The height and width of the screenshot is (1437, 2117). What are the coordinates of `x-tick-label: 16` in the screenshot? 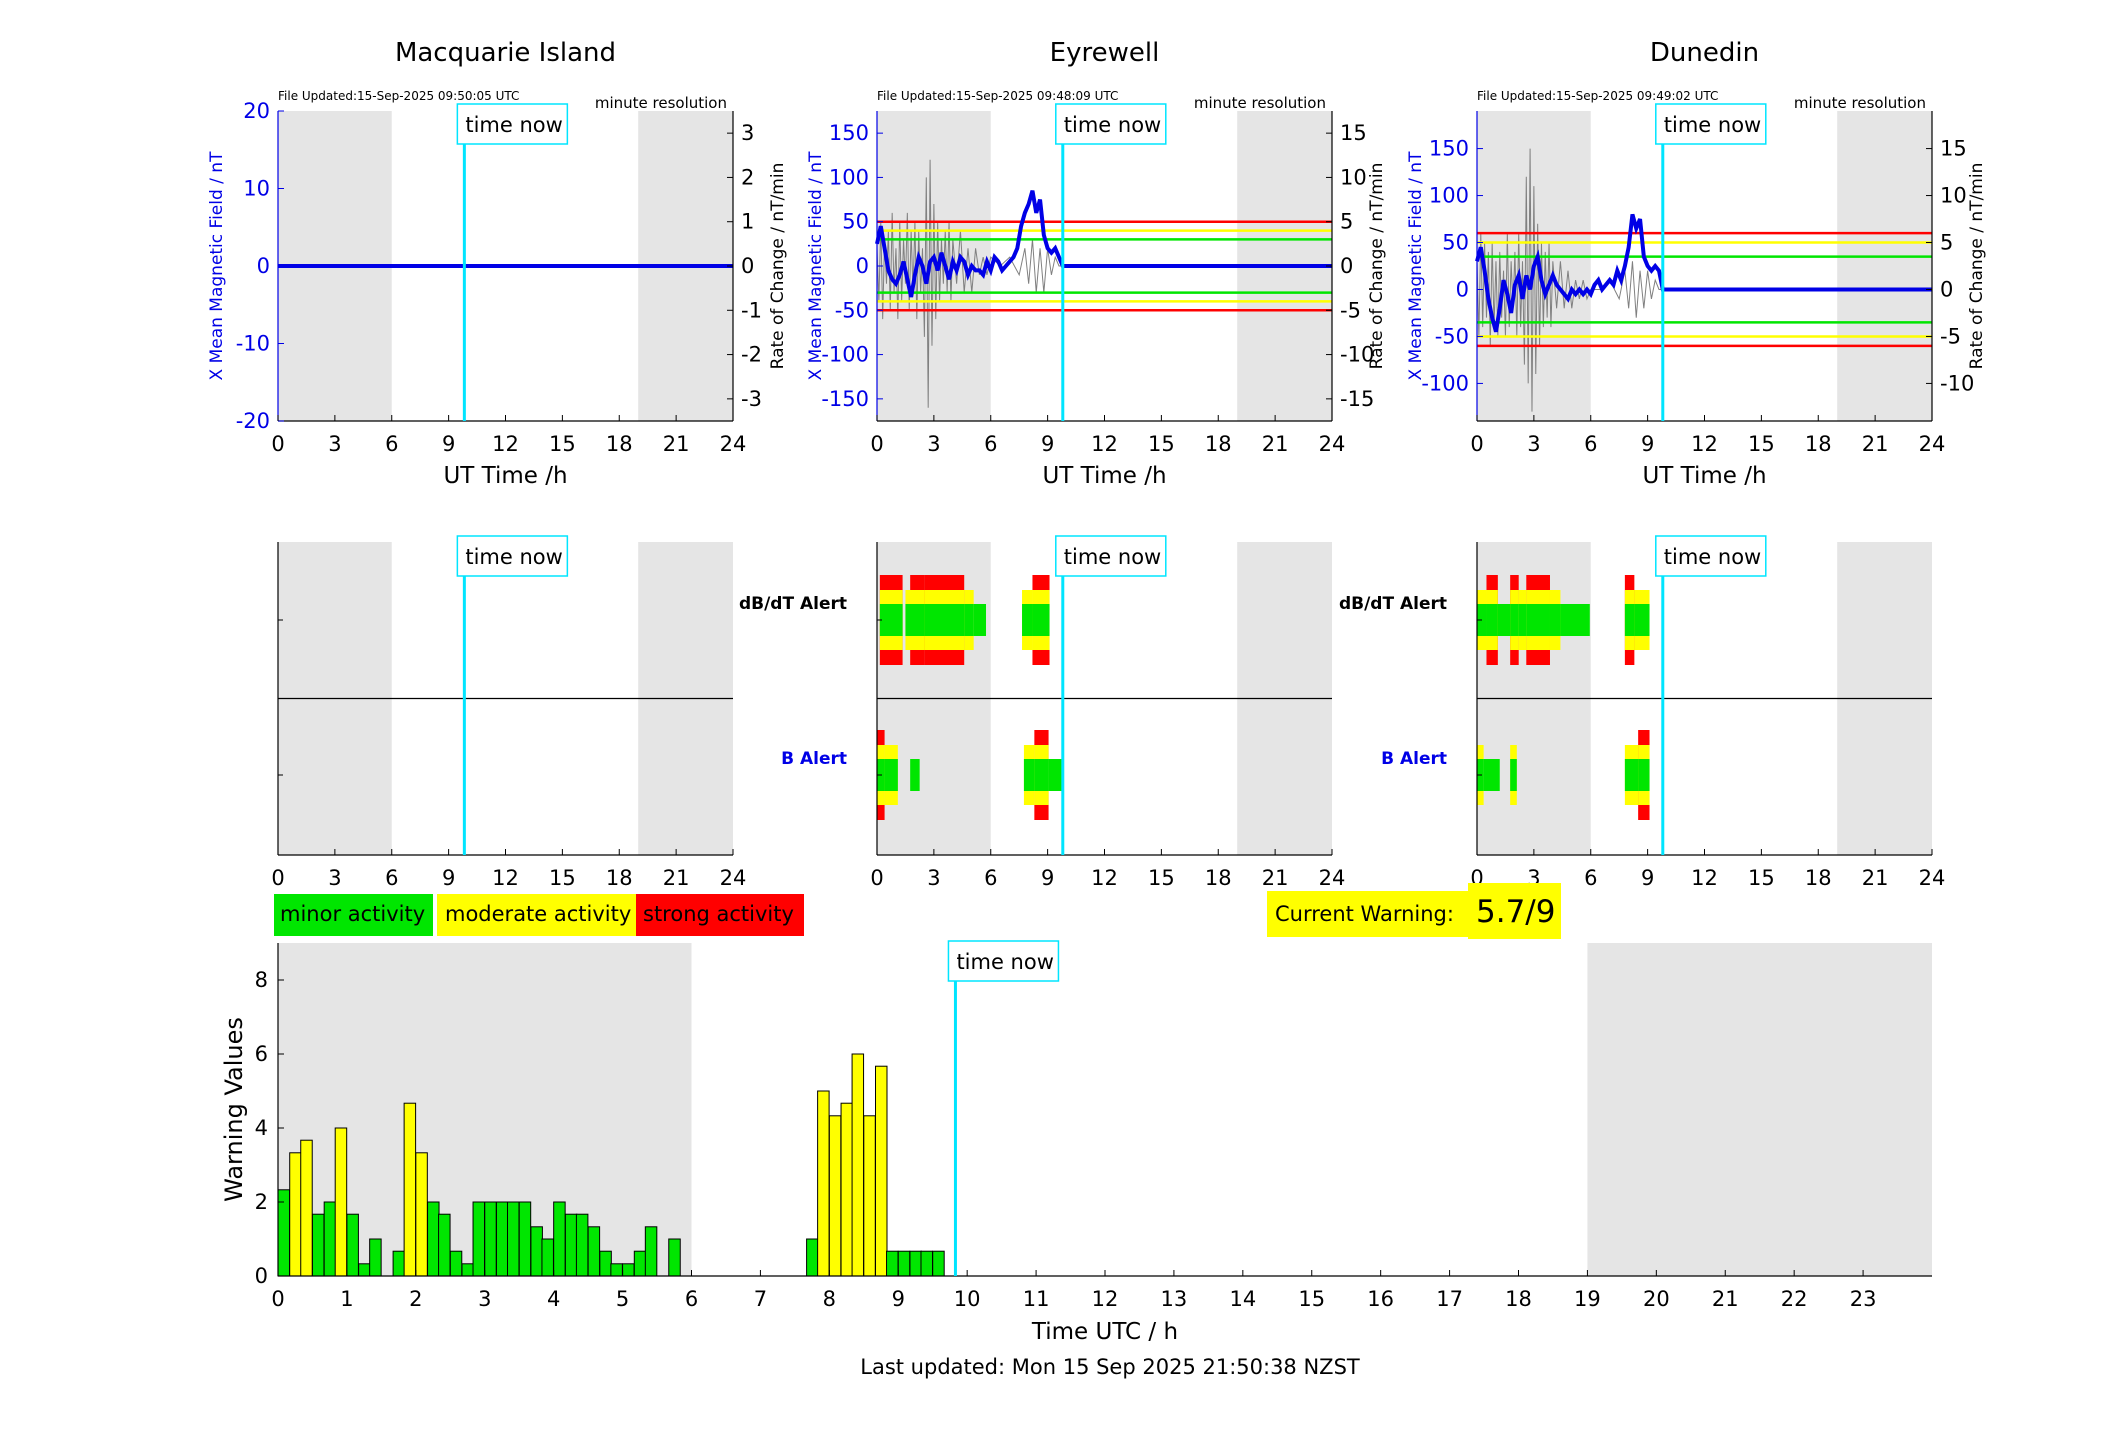 It's located at (1380, 1299).